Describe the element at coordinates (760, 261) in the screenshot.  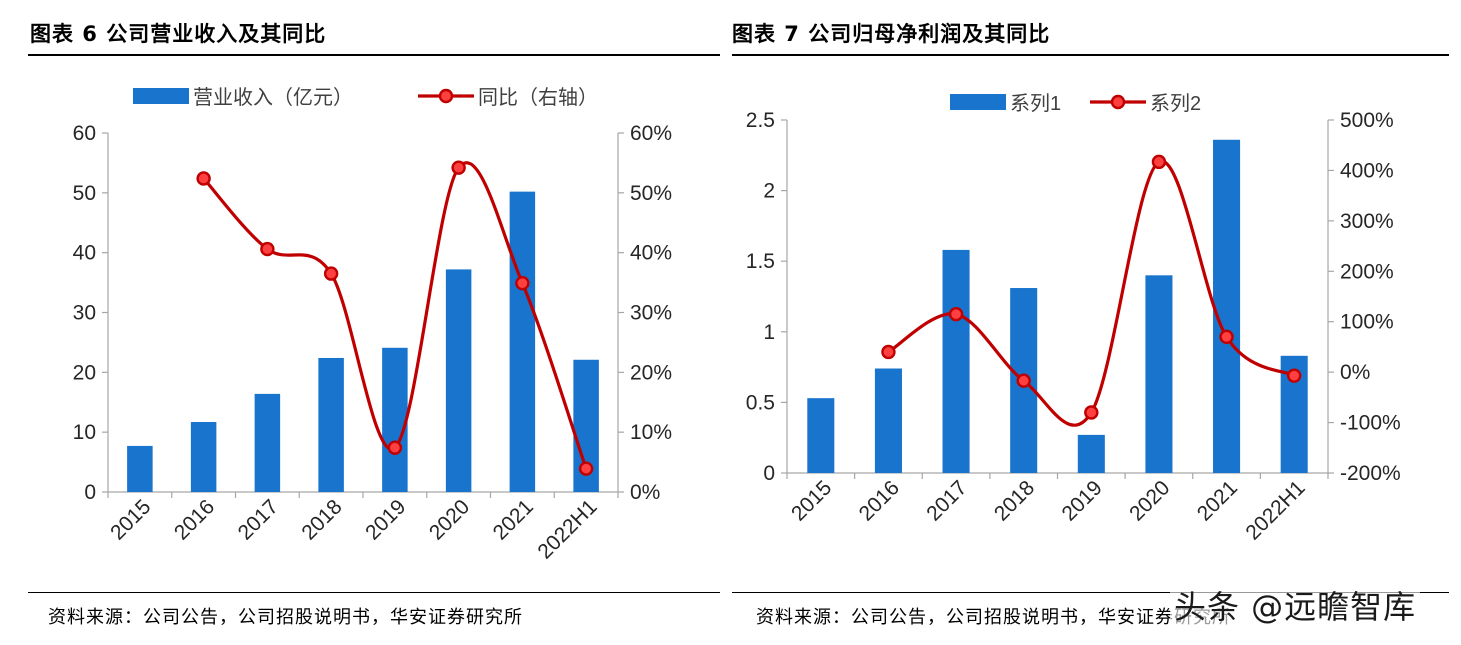
I see `y-tick-label: 1.5` at that location.